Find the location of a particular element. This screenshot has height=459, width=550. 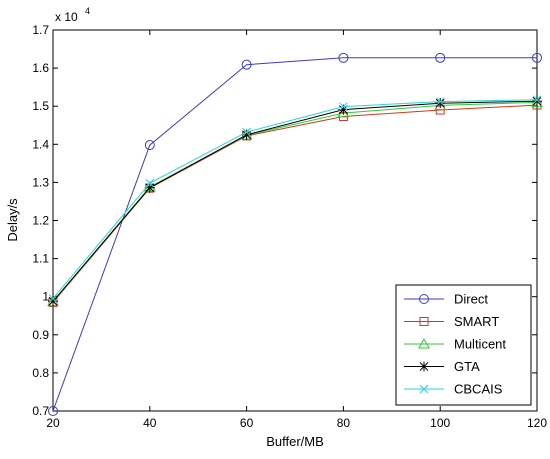

legend-item-multicent: Multicent is located at coordinates (455, 344).